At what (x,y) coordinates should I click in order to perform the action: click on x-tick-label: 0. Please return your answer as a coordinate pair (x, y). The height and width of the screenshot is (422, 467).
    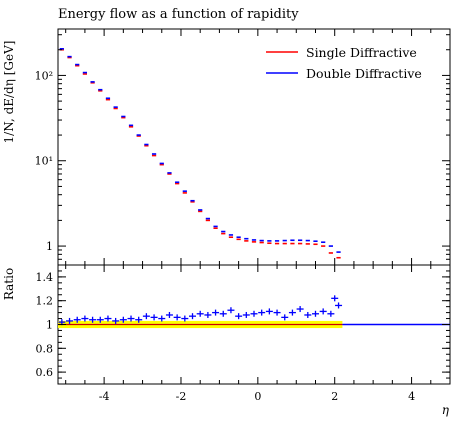
    Looking at the image, I should click on (257, 396).